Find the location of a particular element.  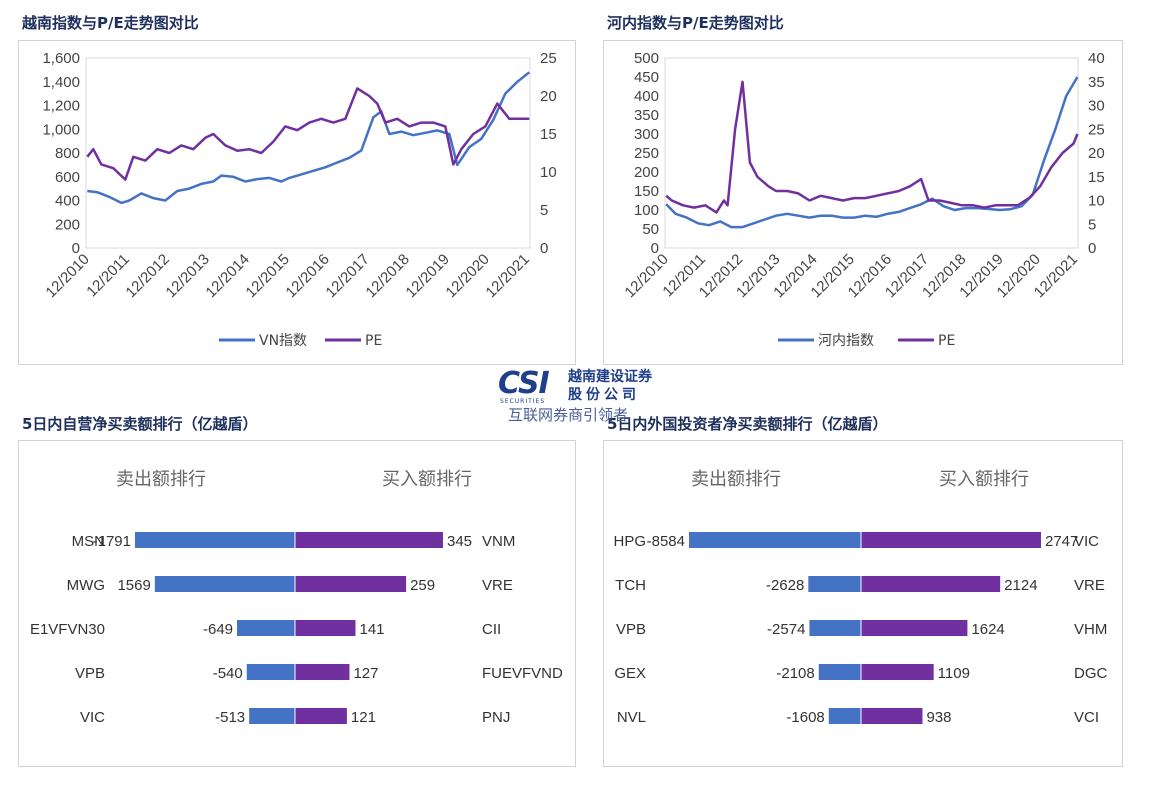

buy-value-label: 2124 is located at coordinates (1020, 585).